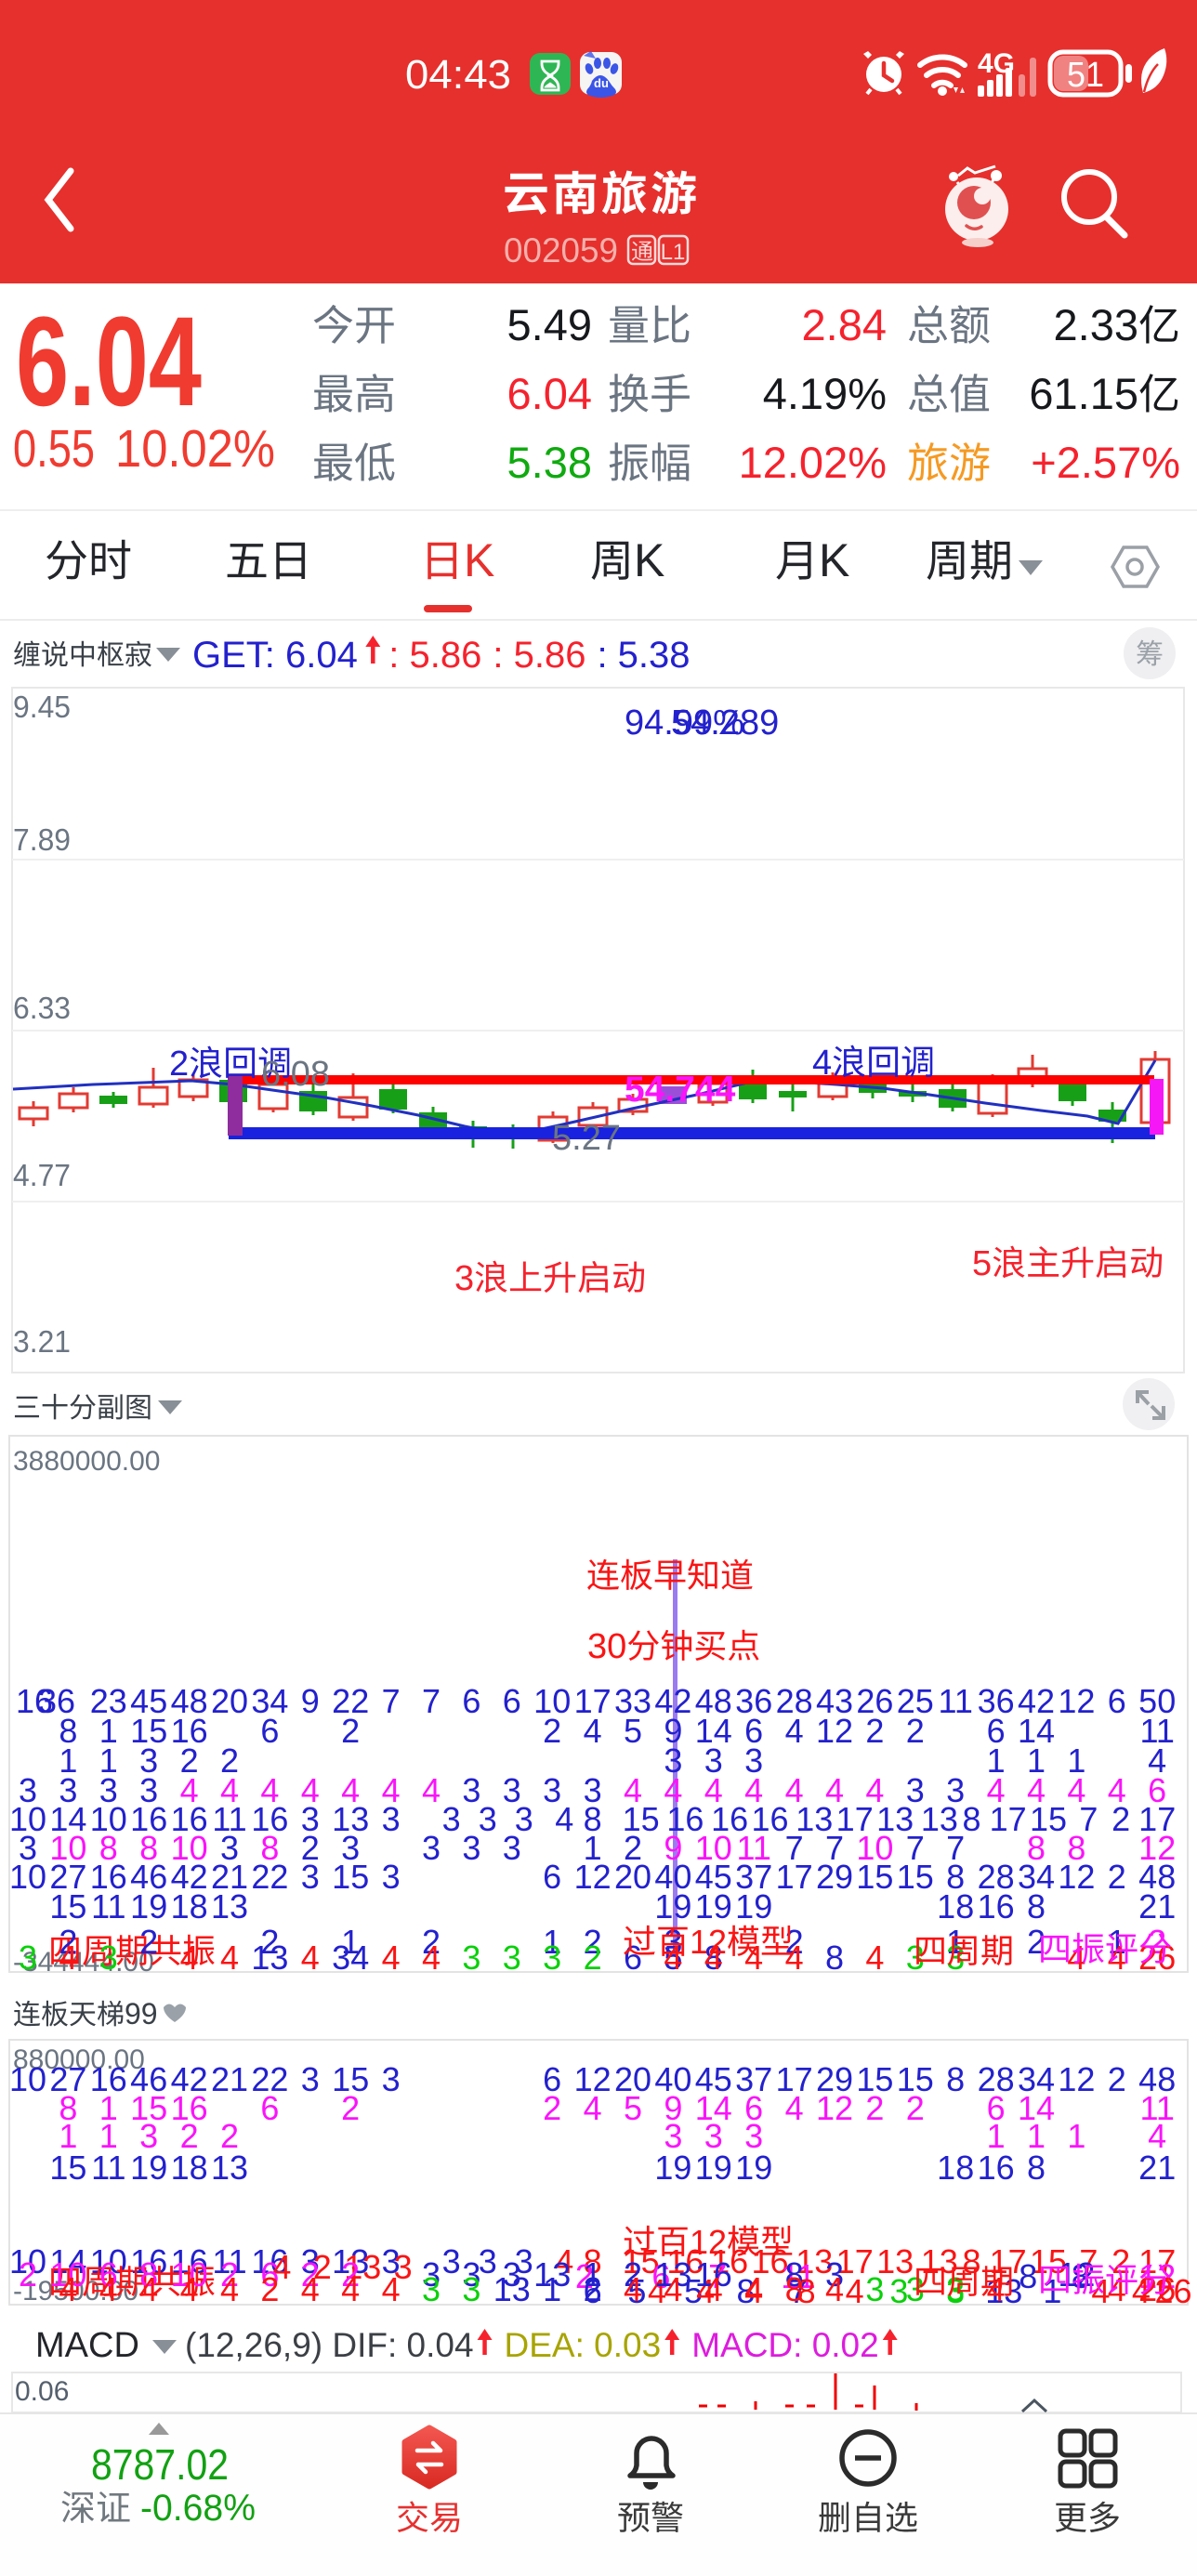  I want to click on svg-text: +2.57%, so click(1105, 462).